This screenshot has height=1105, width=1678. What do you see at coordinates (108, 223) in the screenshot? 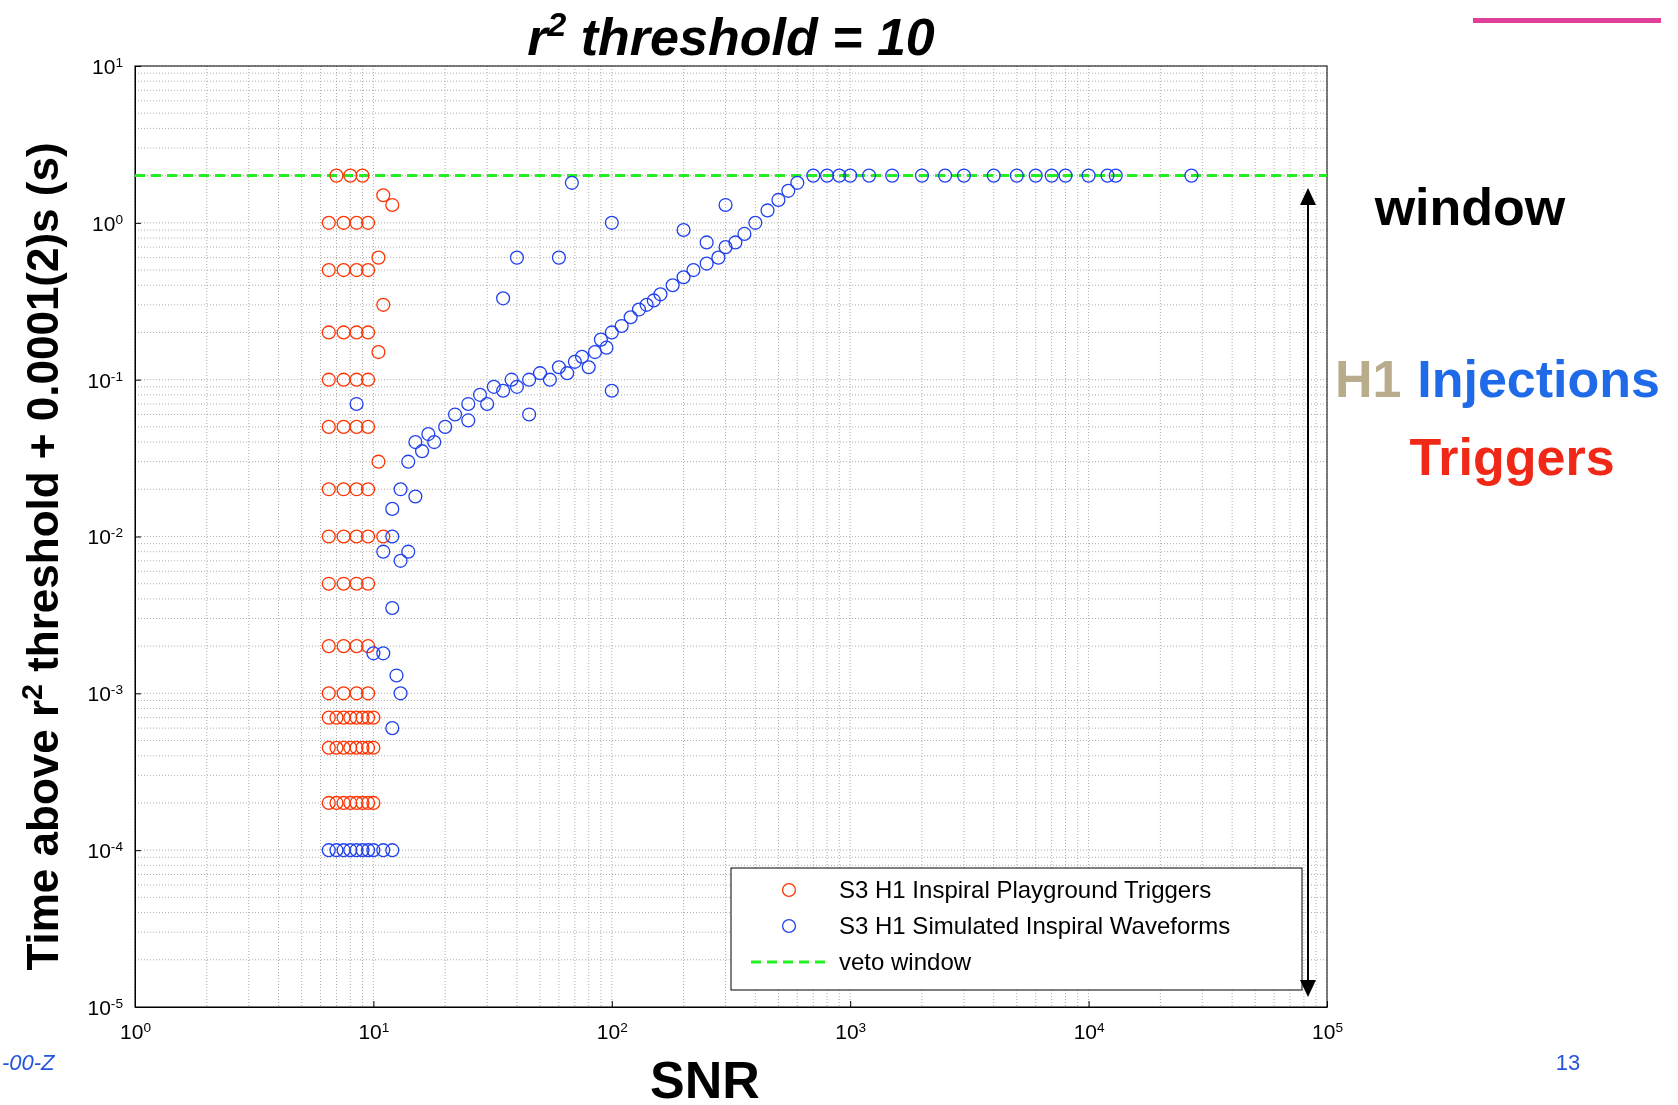
I see `y-tick-label: 10$^{0}$` at bounding box center [108, 223].